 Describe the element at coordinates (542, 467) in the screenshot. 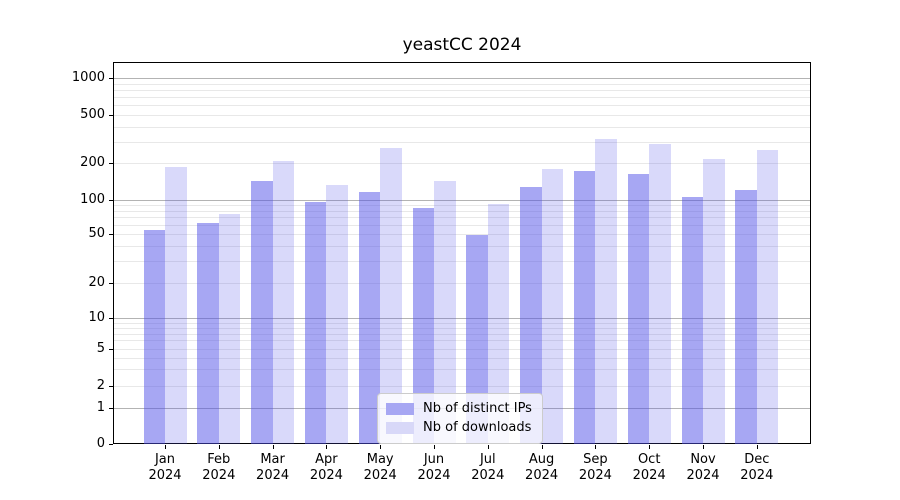

I see `x-tick-label-aug: Aug 2024` at that location.